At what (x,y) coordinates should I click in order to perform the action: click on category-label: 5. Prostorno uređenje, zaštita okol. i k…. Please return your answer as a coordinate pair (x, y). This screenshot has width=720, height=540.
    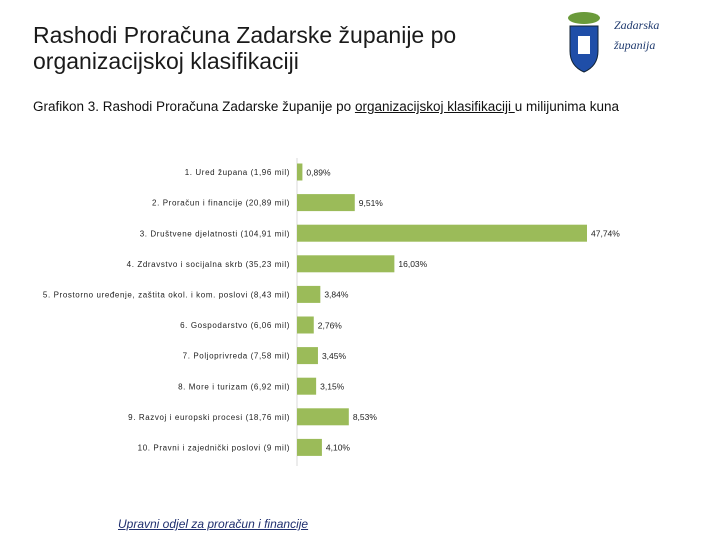
    Looking at the image, I should click on (166, 295).